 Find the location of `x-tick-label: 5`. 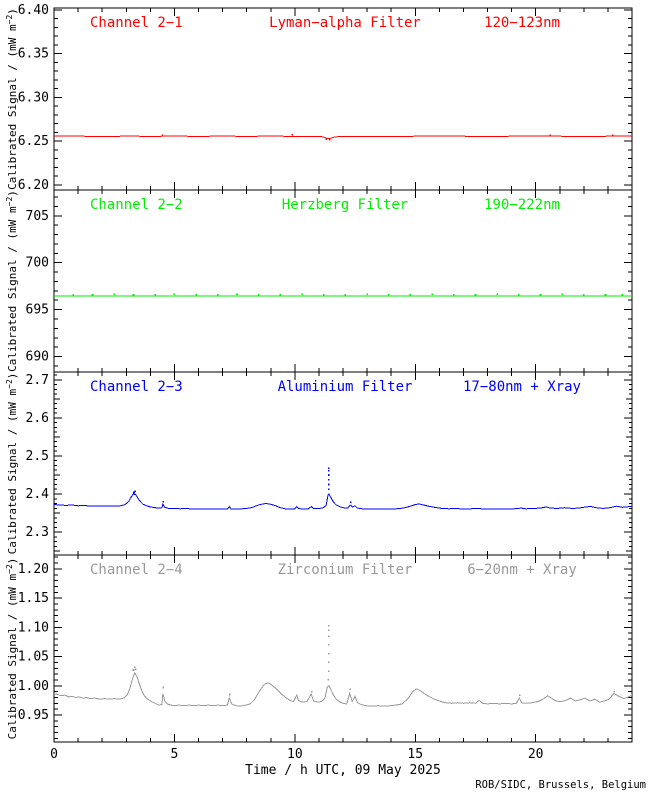

x-tick-label: 5 is located at coordinates (175, 754).